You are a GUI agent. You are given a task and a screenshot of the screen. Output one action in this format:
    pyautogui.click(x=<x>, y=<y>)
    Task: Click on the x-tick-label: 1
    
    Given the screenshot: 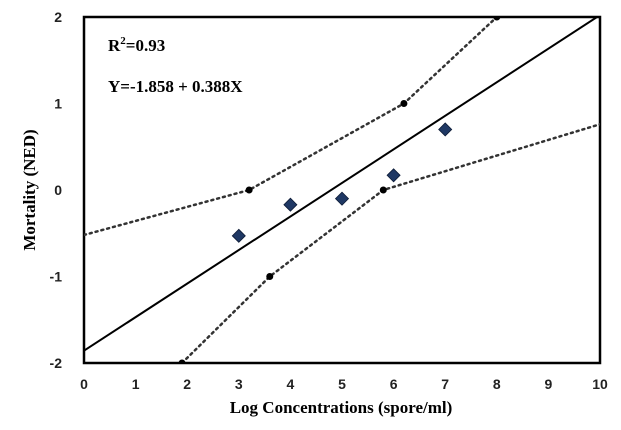 What is the action you would take?
    pyautogui.click(x=136, y=384)
    